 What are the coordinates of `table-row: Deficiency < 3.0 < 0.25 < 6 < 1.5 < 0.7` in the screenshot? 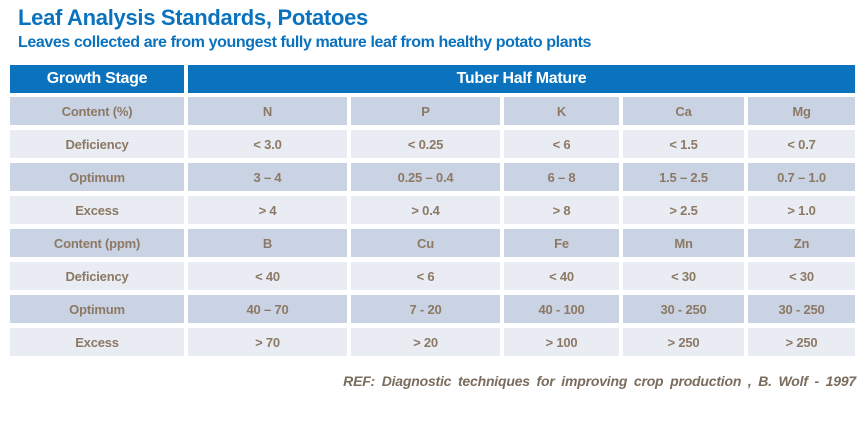 It's located at (433, 144).